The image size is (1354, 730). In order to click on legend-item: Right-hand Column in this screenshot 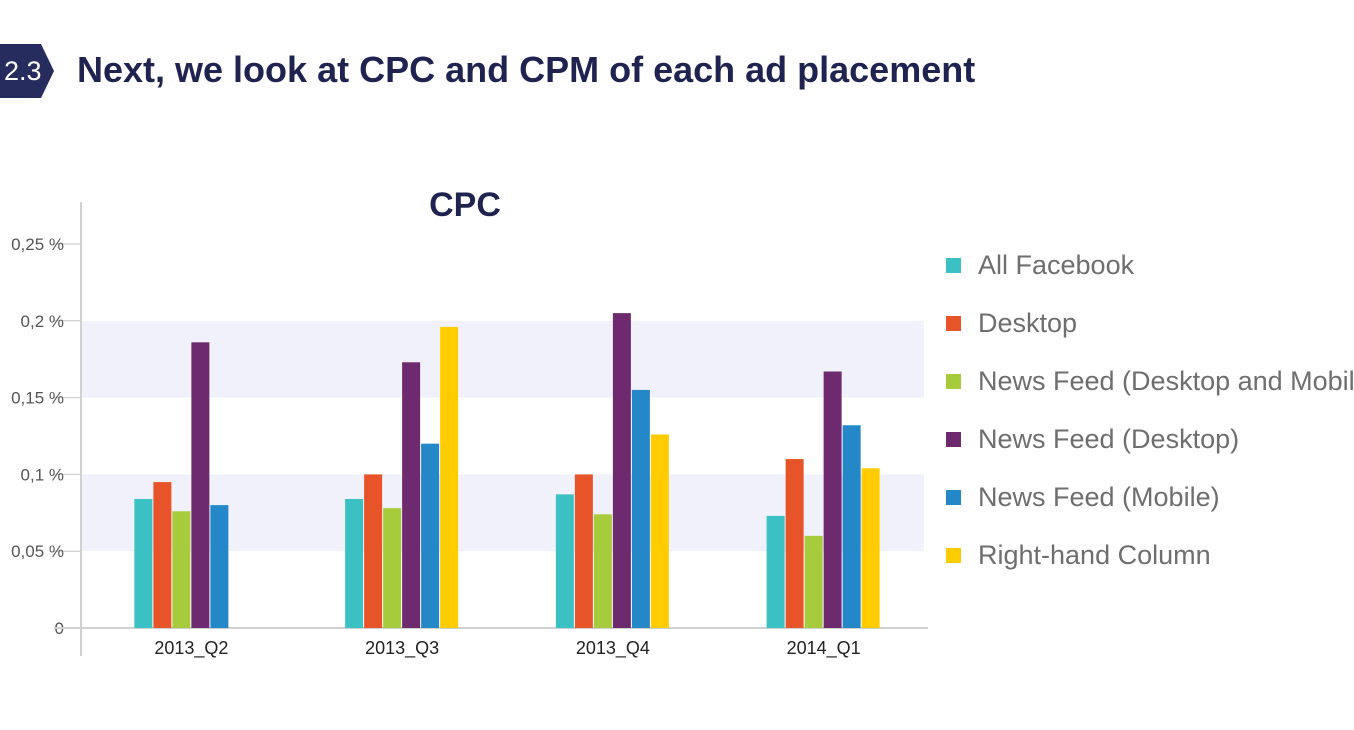, I will do `click(1150, 564)`.